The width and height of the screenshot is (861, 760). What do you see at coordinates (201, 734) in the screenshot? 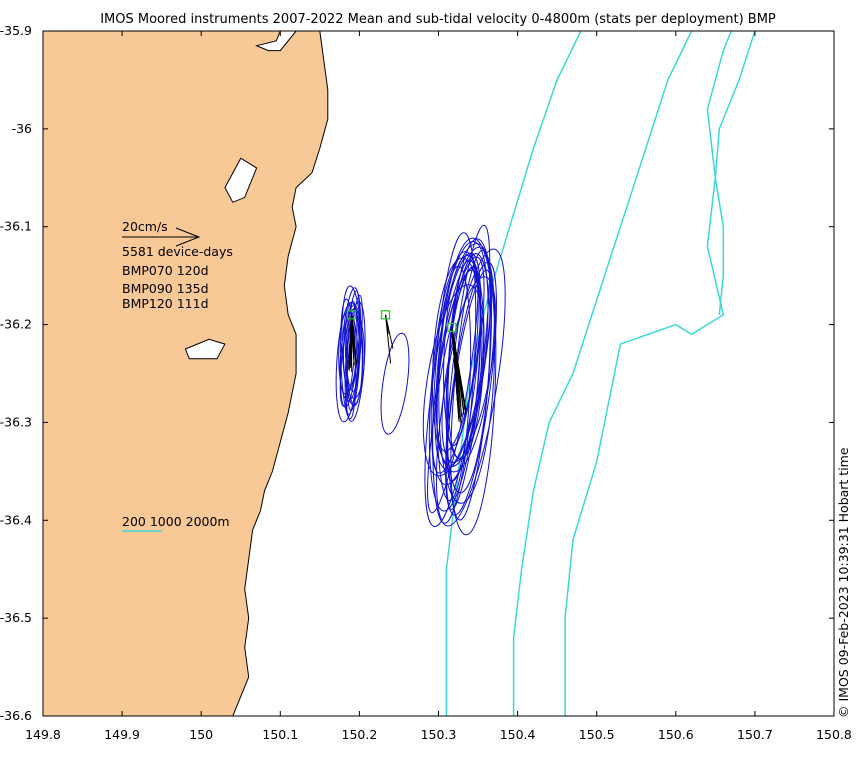
I see `x-tick-label: 150` at bounding box center [201, 734].